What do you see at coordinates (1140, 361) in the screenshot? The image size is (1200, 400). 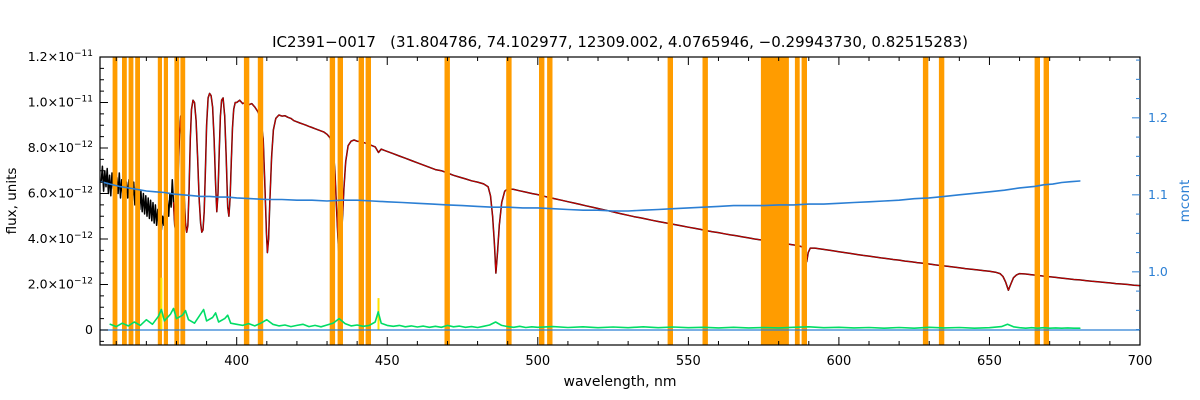 I see `x-tick-label: 700` at bounding box center [1140, 361].